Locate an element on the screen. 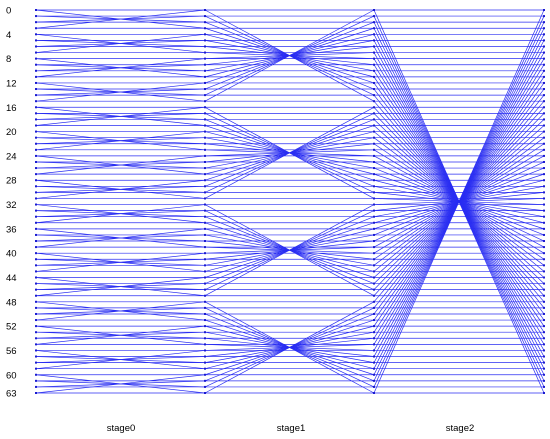  row-label: 12 is located at coordinates (11, 83).